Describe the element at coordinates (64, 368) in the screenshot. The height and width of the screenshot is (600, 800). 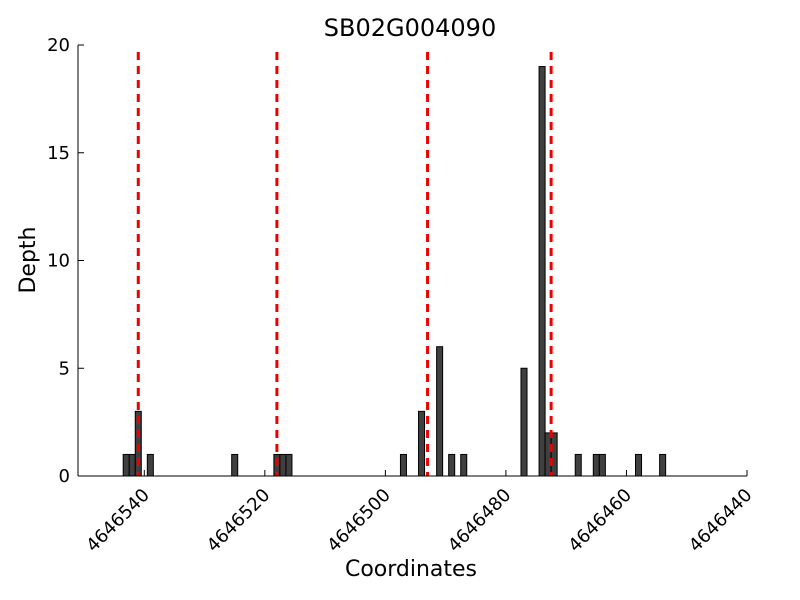
I see `y-tick-label: 5` at that location.